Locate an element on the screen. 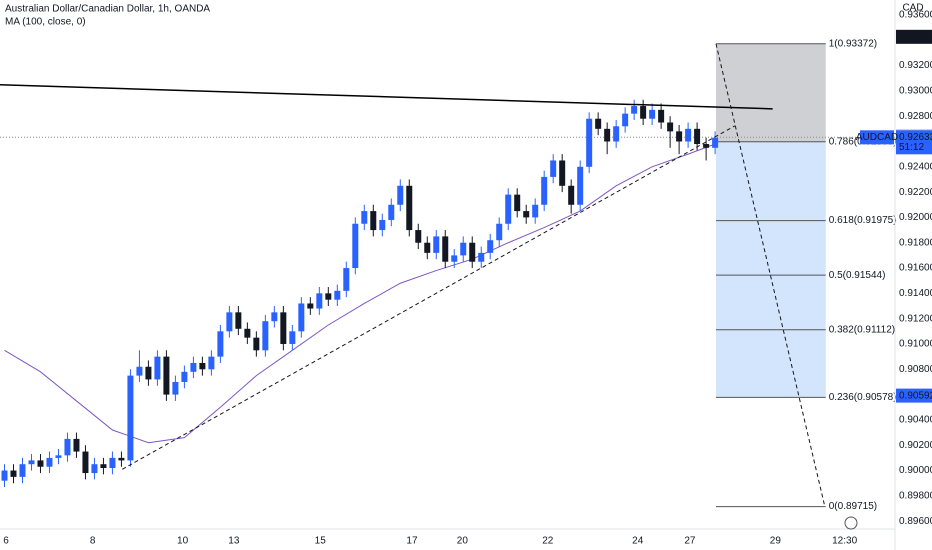 Image resolution: width=932 pixels, height=550 pixels. fib-label: 0.618(0.91975) is located at coordinates (863, 220).